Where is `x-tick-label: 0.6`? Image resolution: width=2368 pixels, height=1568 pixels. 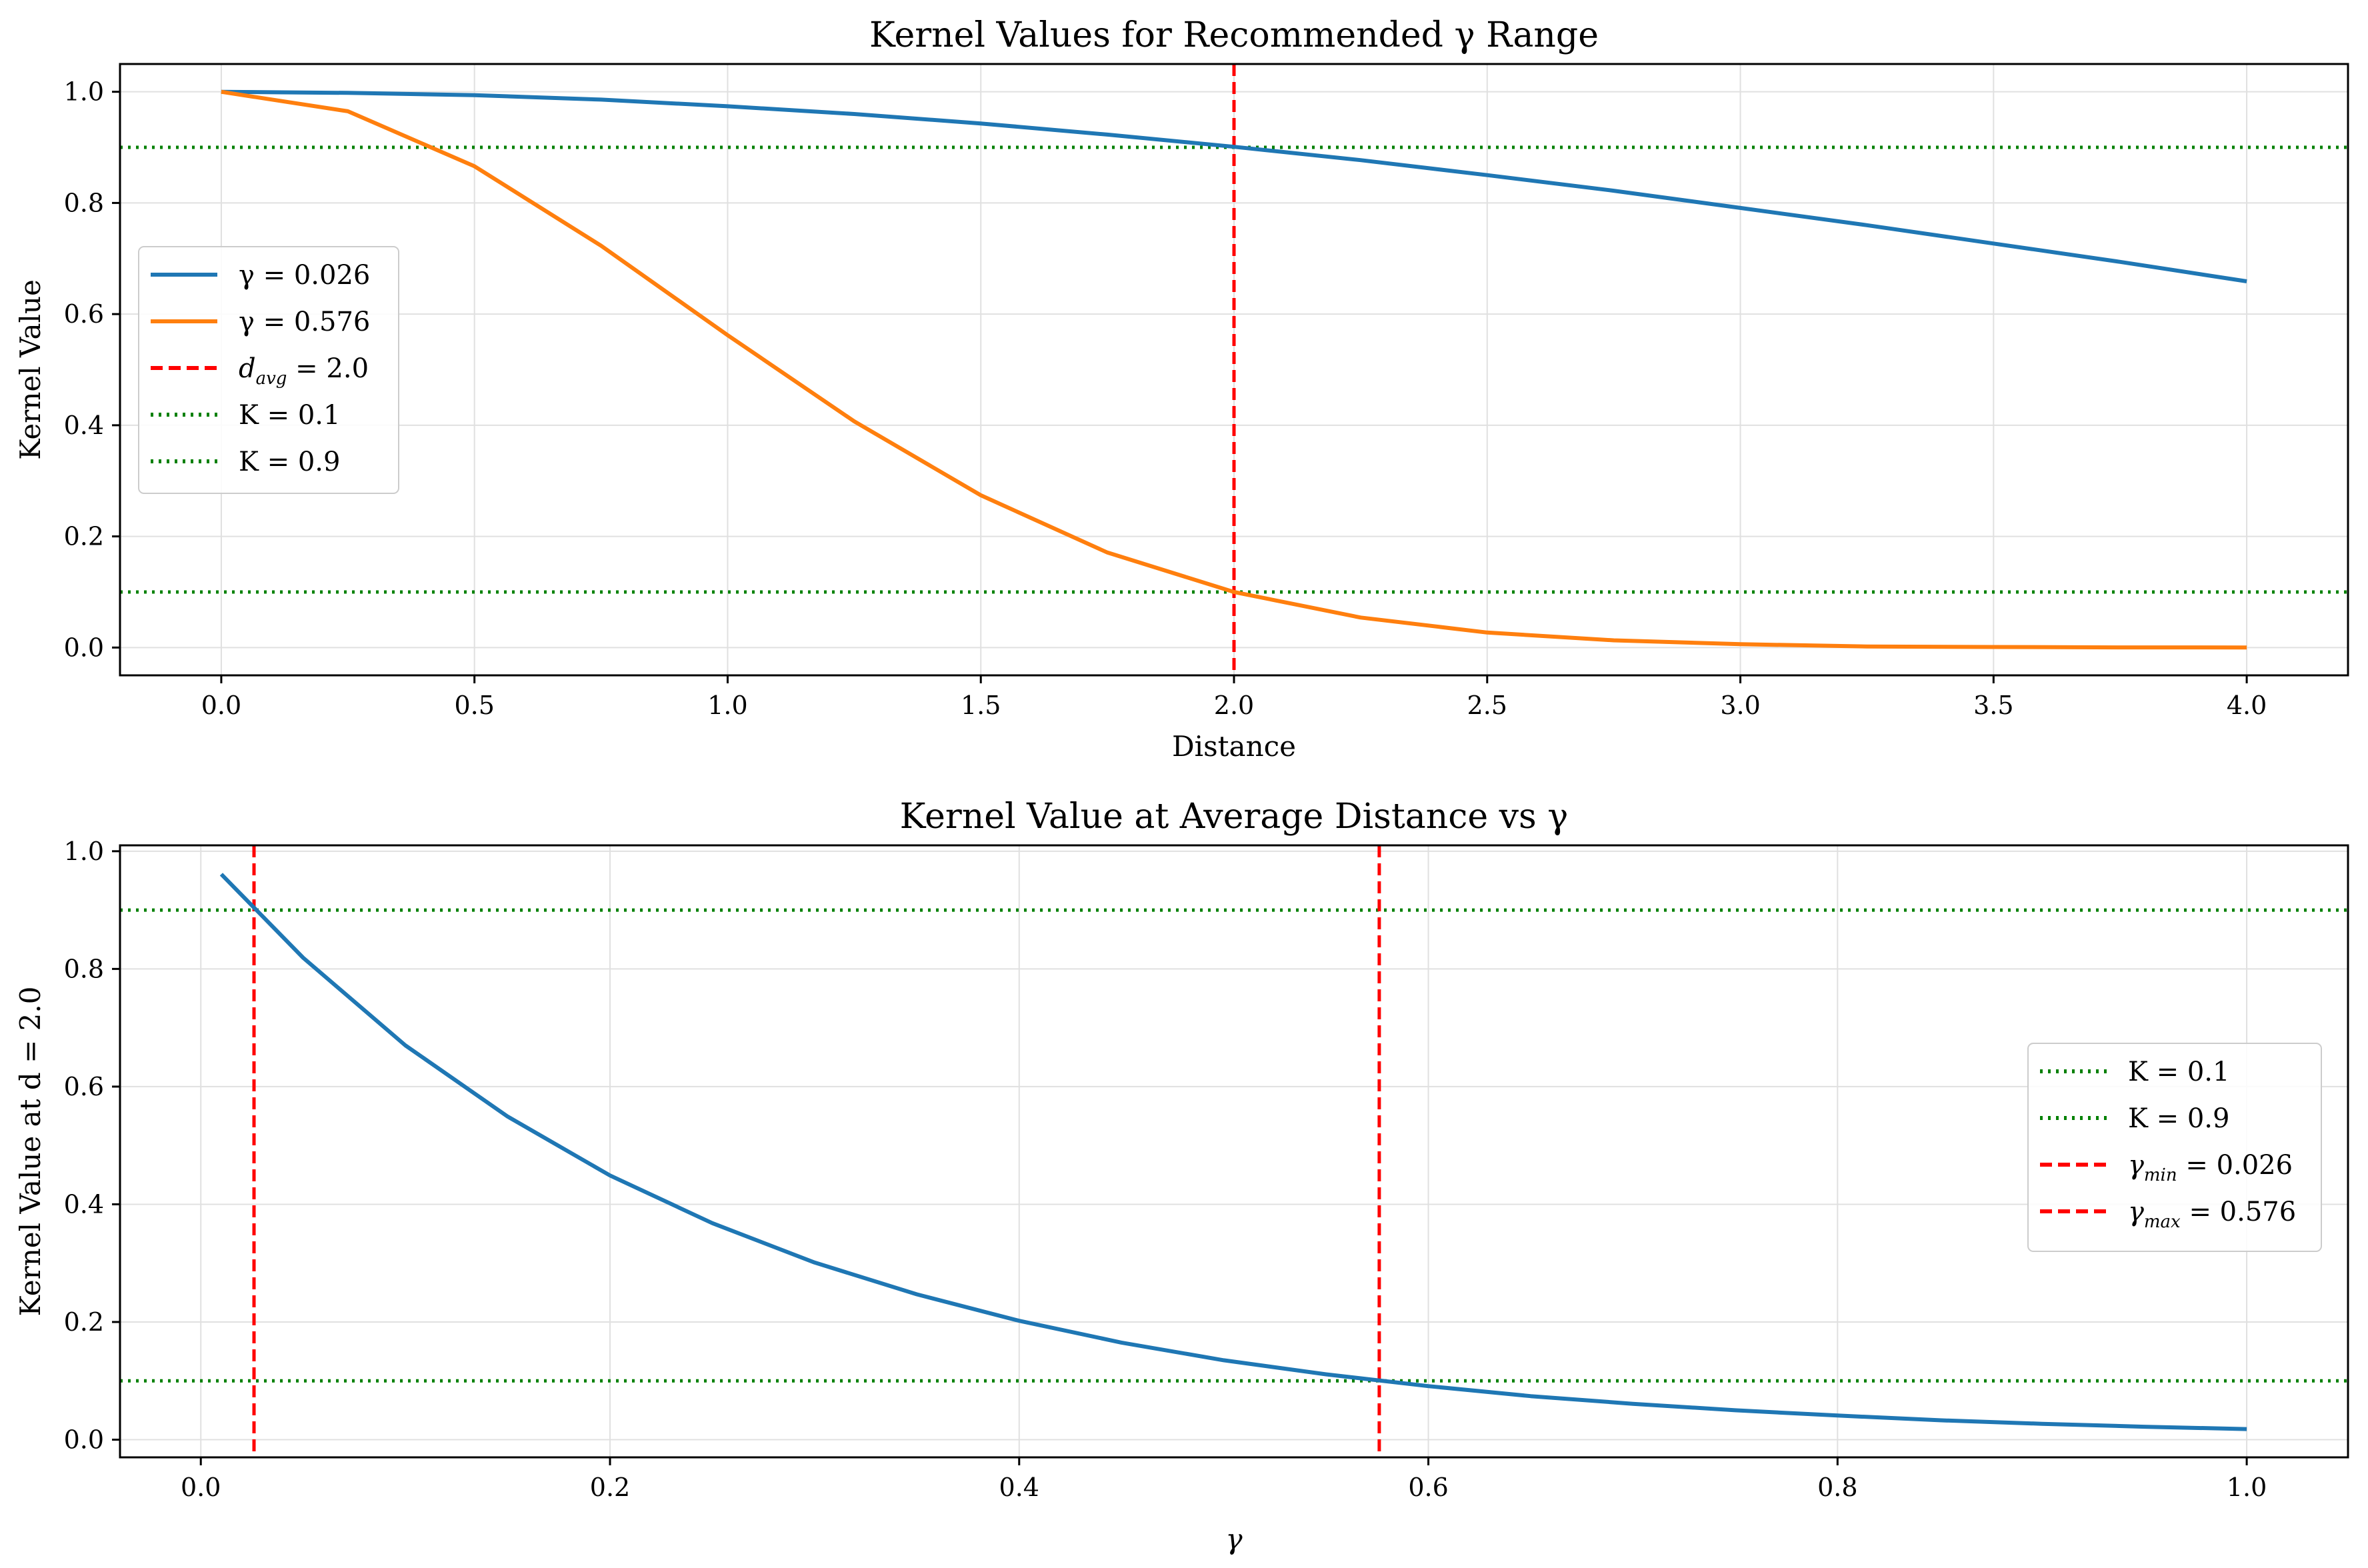
x-tick-label: 0.6 is located at coordinates (1428, 1487).